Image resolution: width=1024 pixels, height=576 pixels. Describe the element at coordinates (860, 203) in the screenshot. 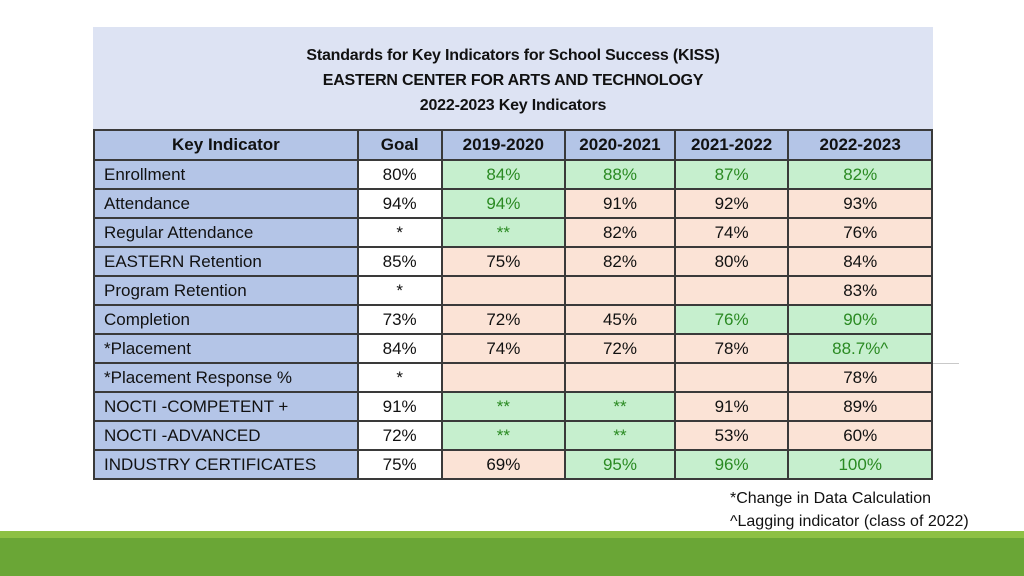

I see `value-cell: 93%` at that location.